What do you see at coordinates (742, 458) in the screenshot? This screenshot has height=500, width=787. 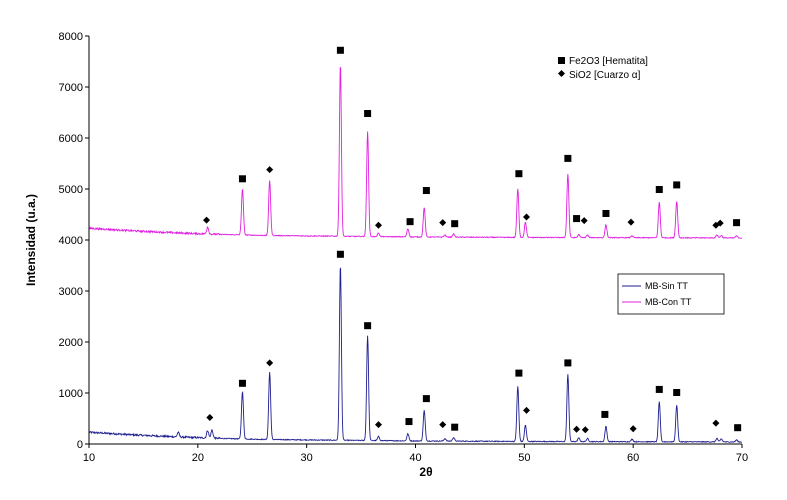 I see `x-tick-label: 70` at bounding box center [742, 458].